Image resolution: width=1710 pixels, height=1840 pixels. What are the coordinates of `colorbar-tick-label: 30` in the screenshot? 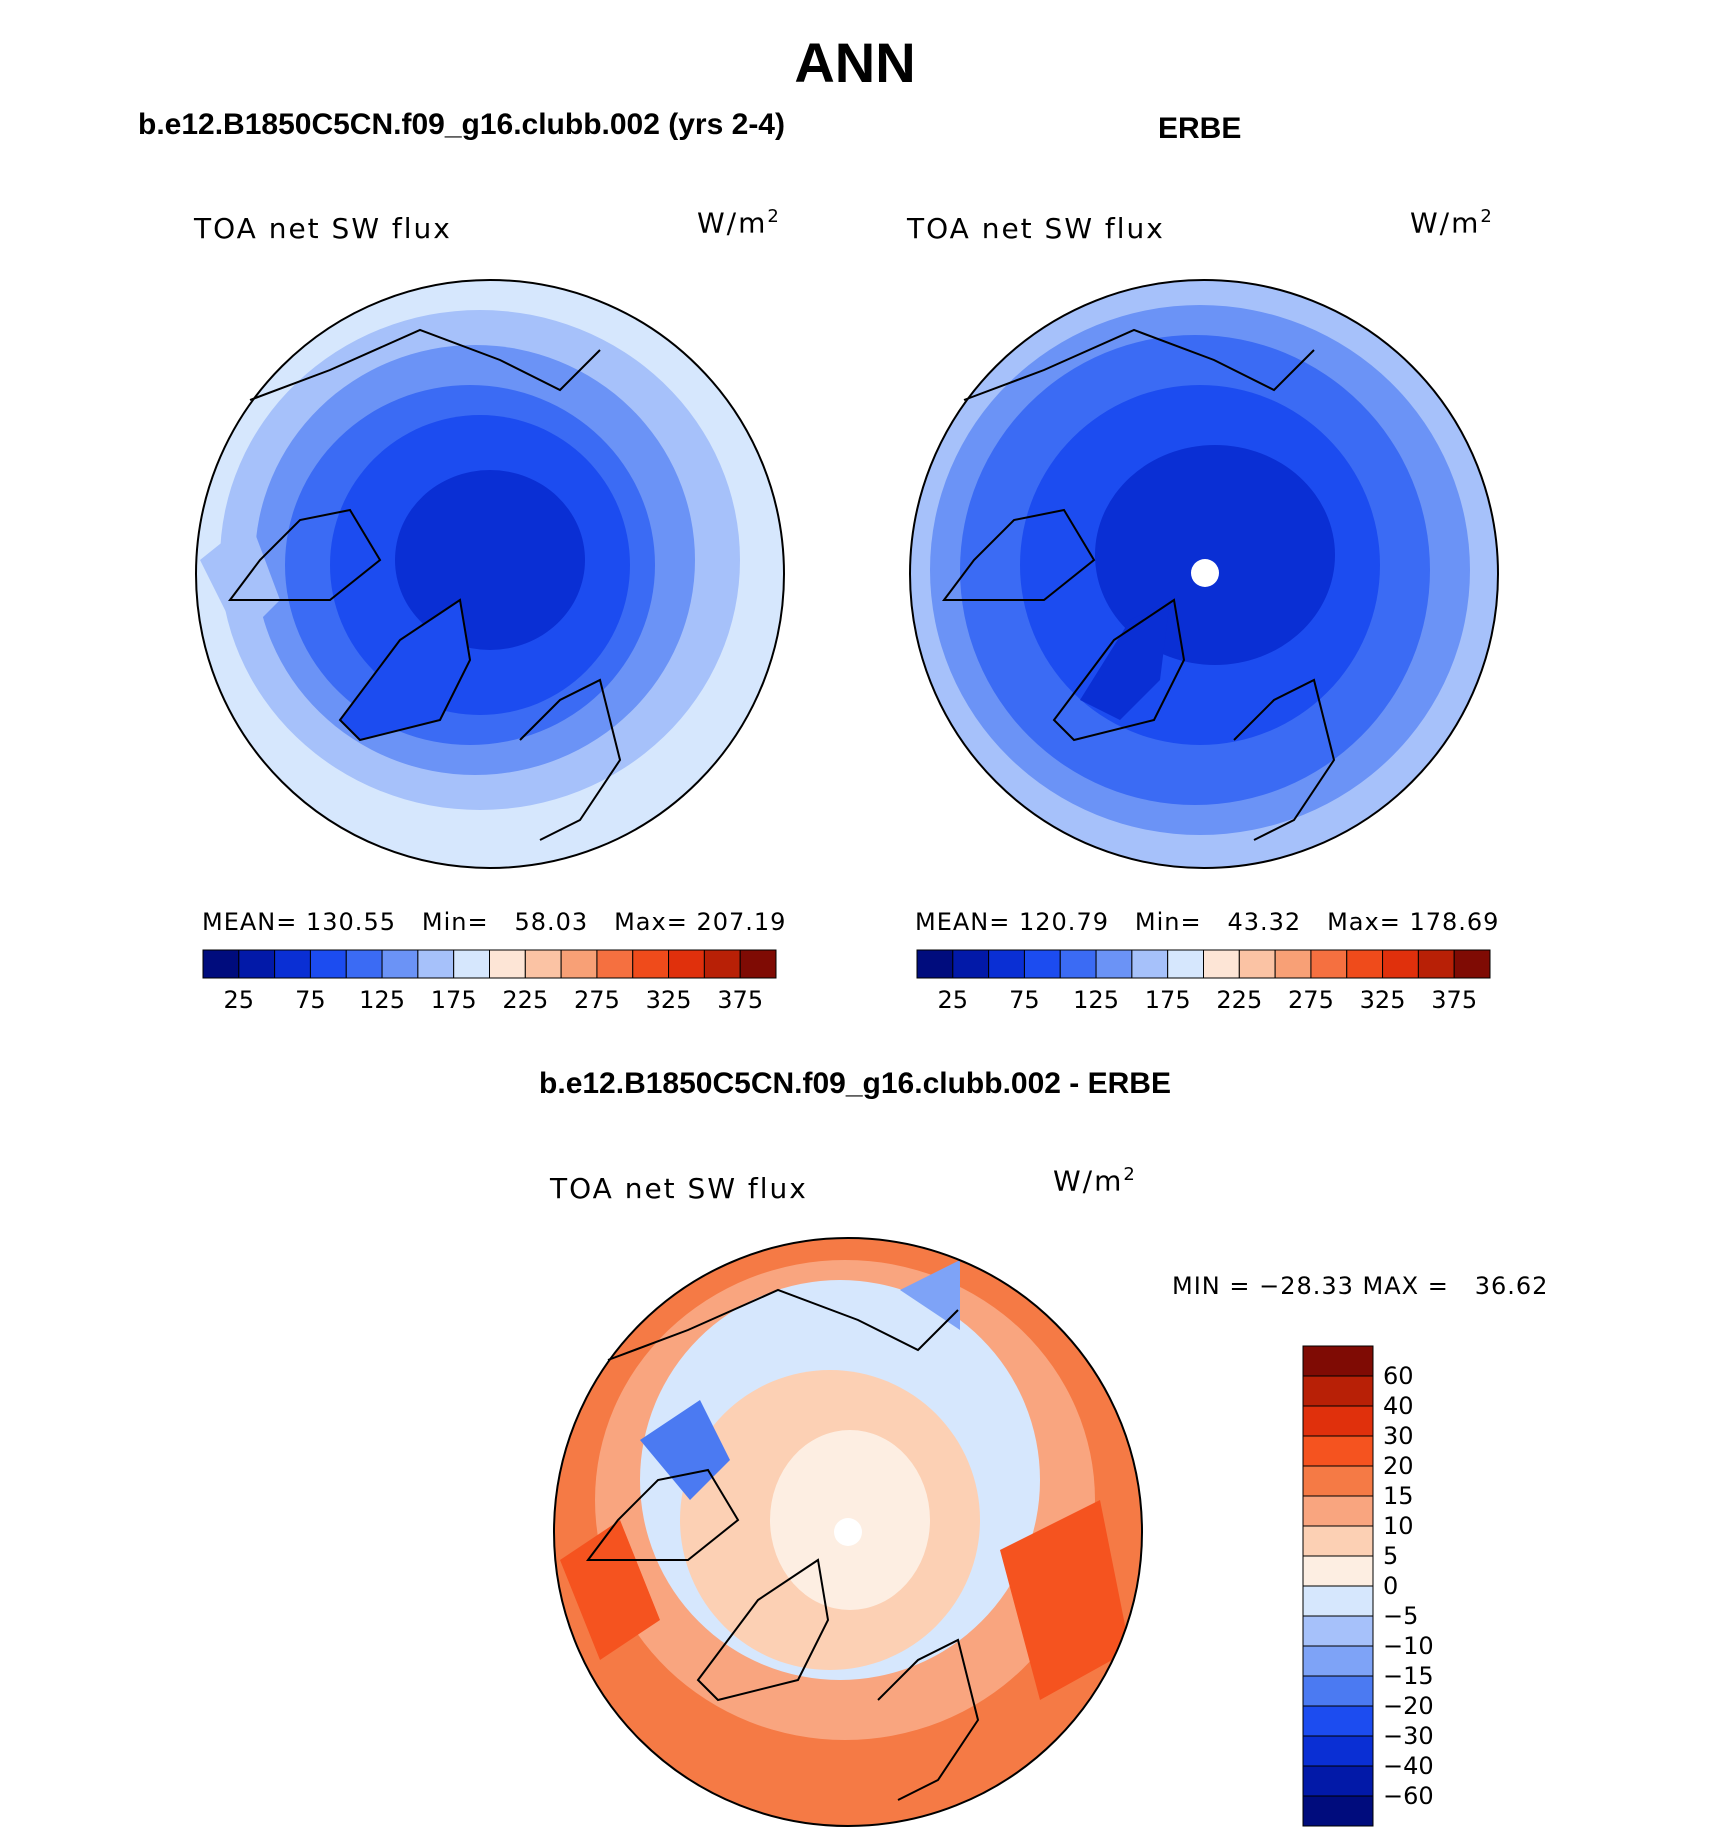 It's located at (1398, 1436).